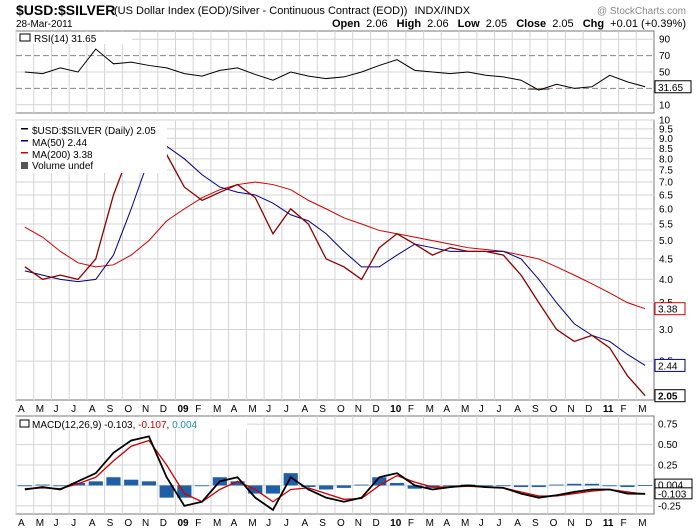 The image size is (700, 530). I want to click on high-label: High, so click(409, 24).